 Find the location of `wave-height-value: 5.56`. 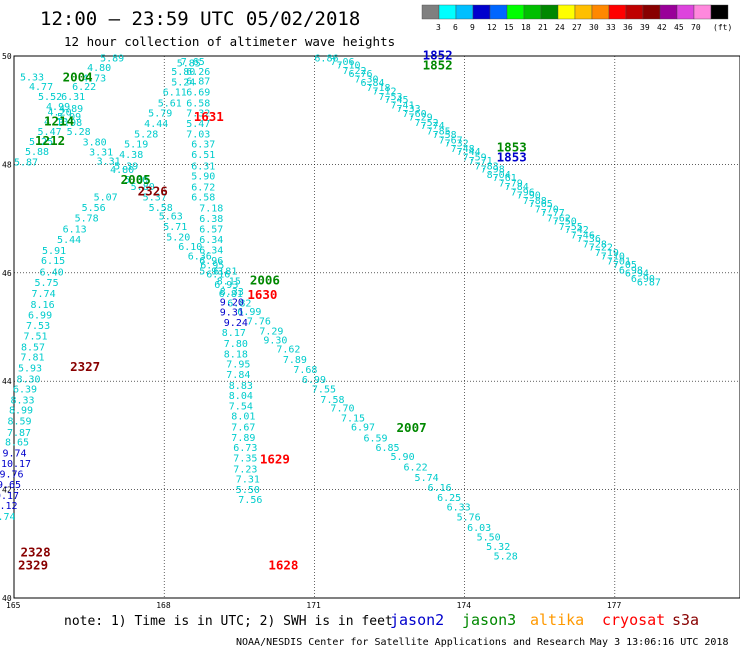

wave-height-value: 5.56 is located at coordinates (94, 208).